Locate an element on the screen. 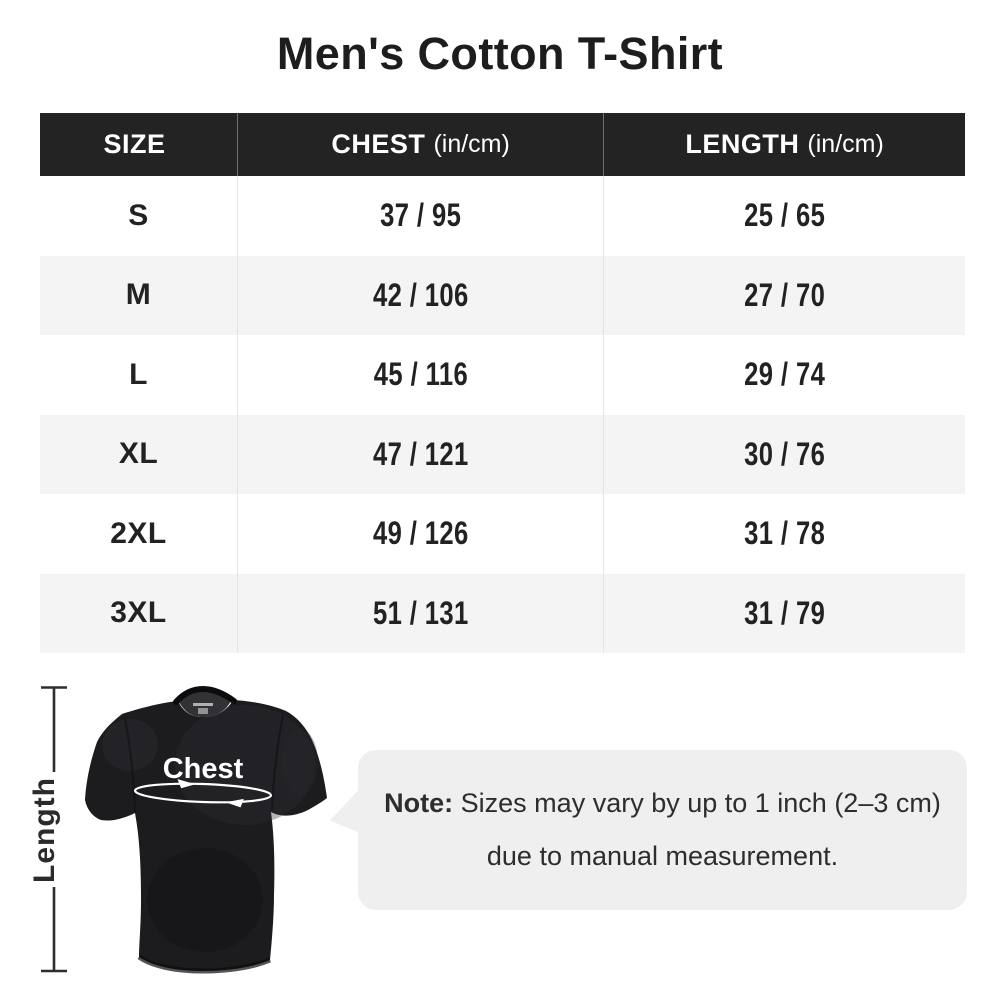  size-cell: 2XL is located at coordinates (138, 533).